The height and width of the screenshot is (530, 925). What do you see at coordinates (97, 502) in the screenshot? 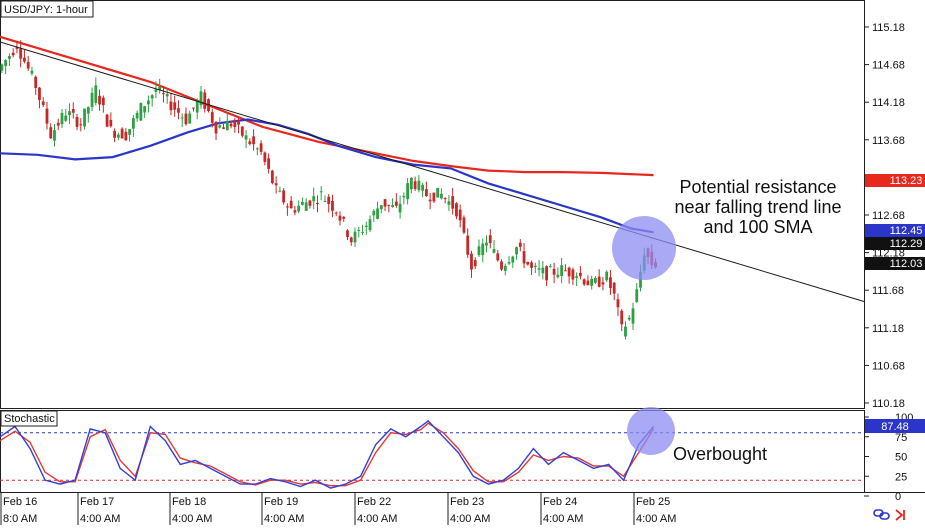
I see `day-label: Feb 17` at bounding box center [97, 502].